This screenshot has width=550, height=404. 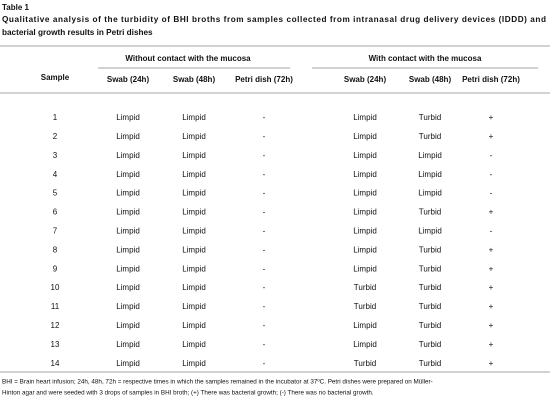 What do you see at coordinates (264, 79) in the screenshot?
I see `column-header: Petri dish (72h)` at bounding box center [264, 79].